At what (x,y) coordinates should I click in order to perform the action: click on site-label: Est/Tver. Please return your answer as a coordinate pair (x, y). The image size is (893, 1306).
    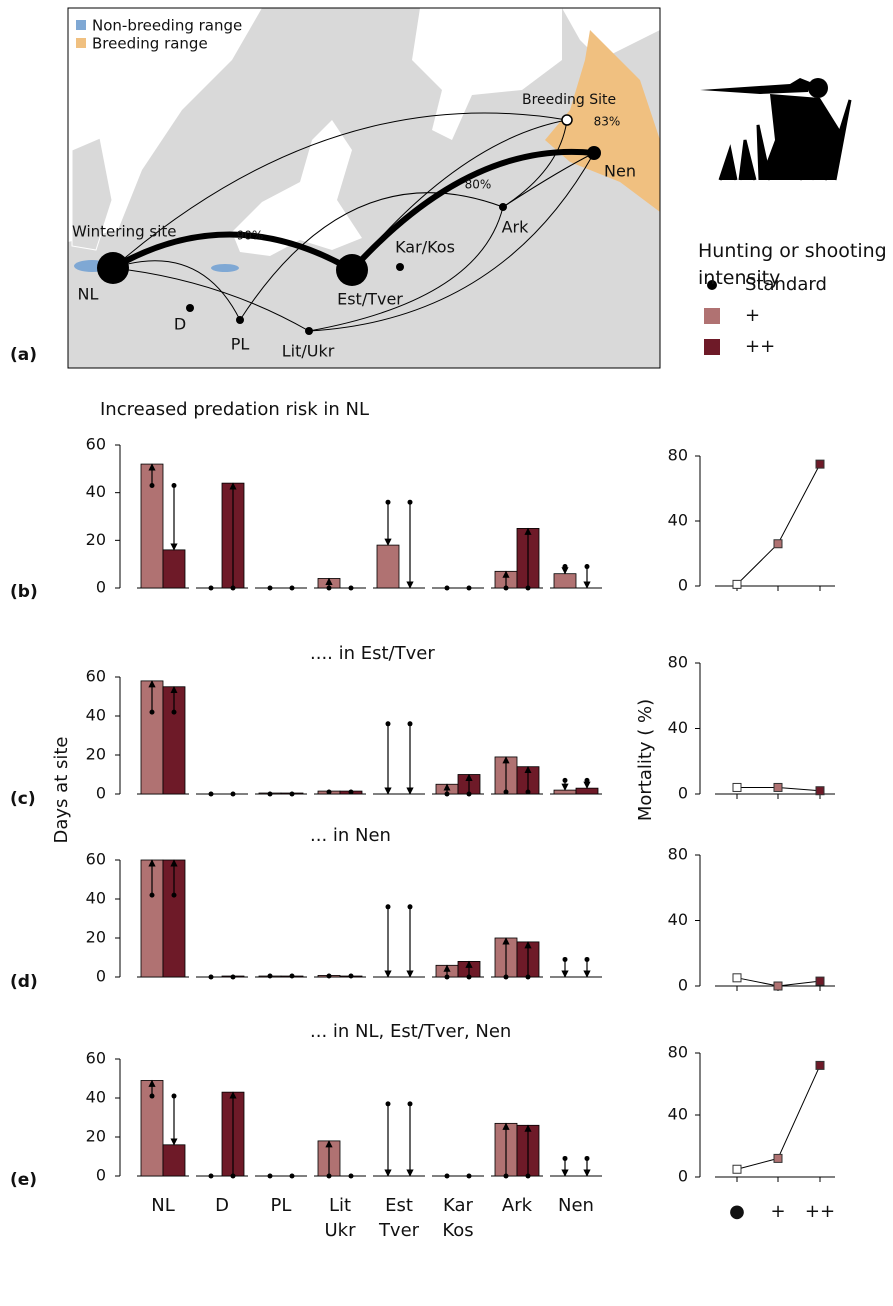
    Looking at the image, I should click on (370, 299).